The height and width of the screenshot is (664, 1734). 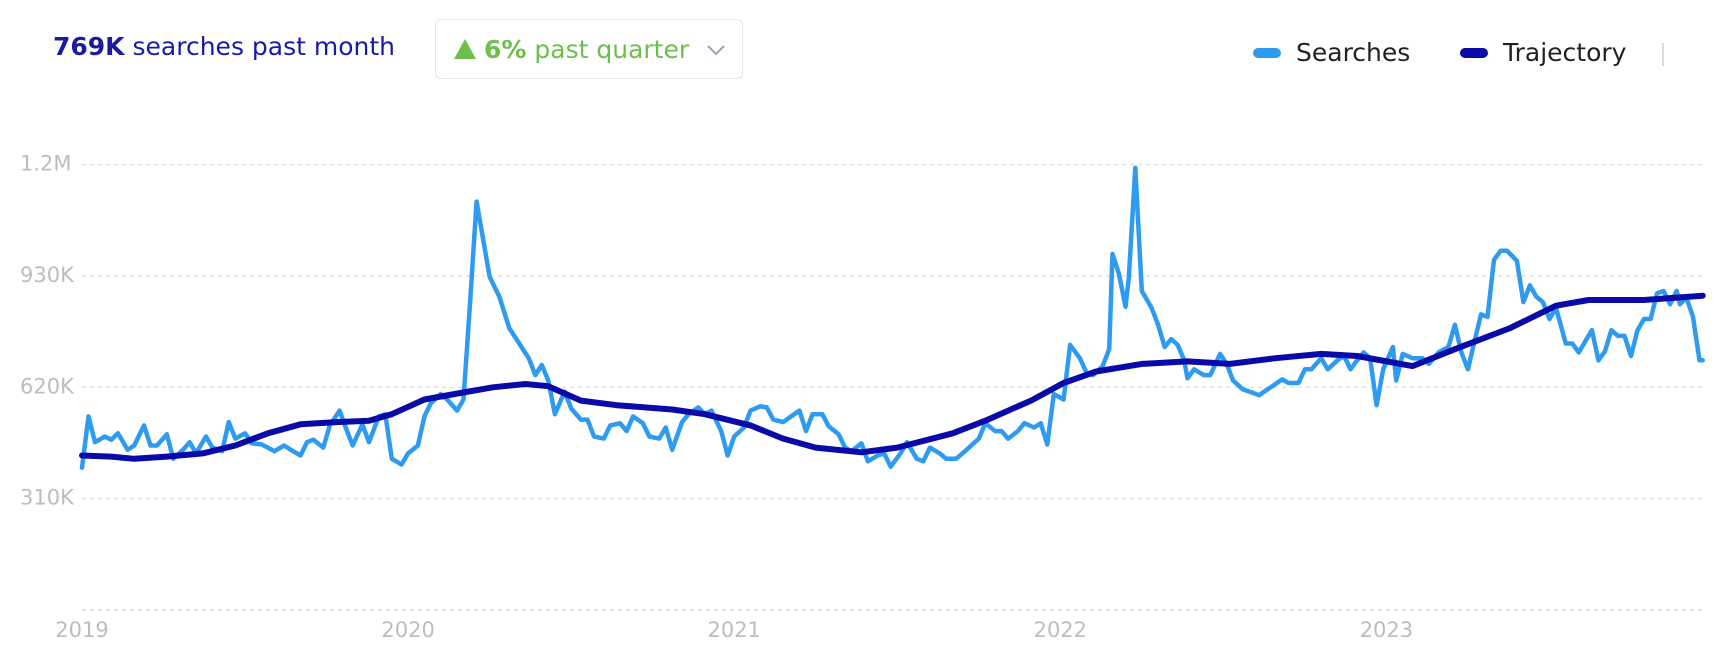 I want to click on x-tick-label: 2019, so click(x=81, y=630).